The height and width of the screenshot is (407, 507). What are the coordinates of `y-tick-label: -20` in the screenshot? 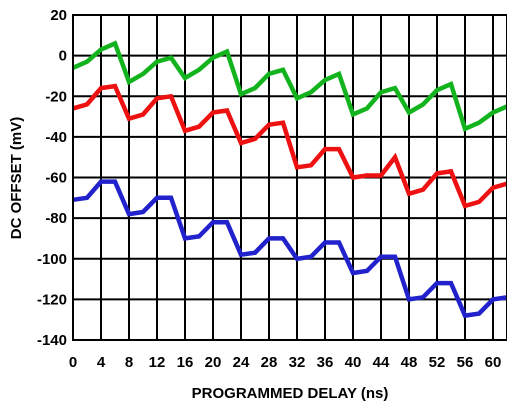 It's located at (56, 96).